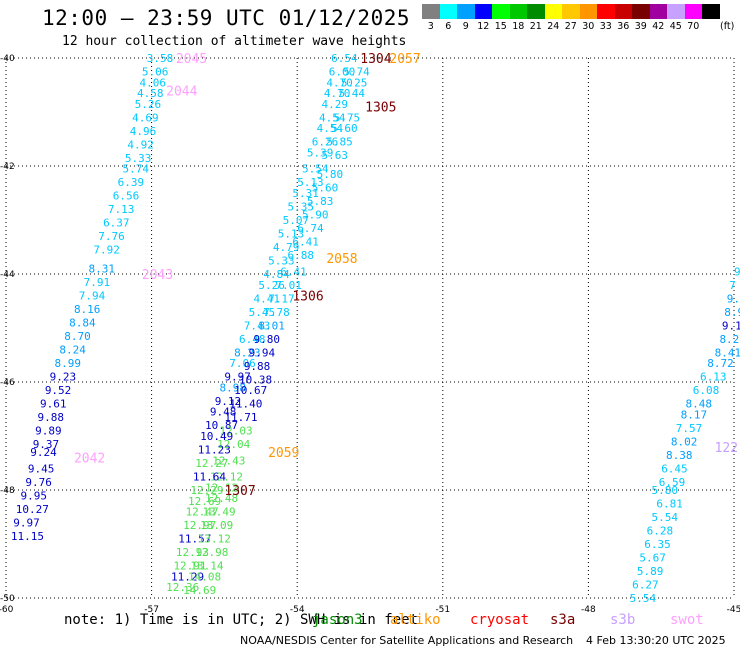 The image size is (740, 650). Describe the element at coordinates (652, 558) in the screenshot. I see `data-point: 5.67` at that location.